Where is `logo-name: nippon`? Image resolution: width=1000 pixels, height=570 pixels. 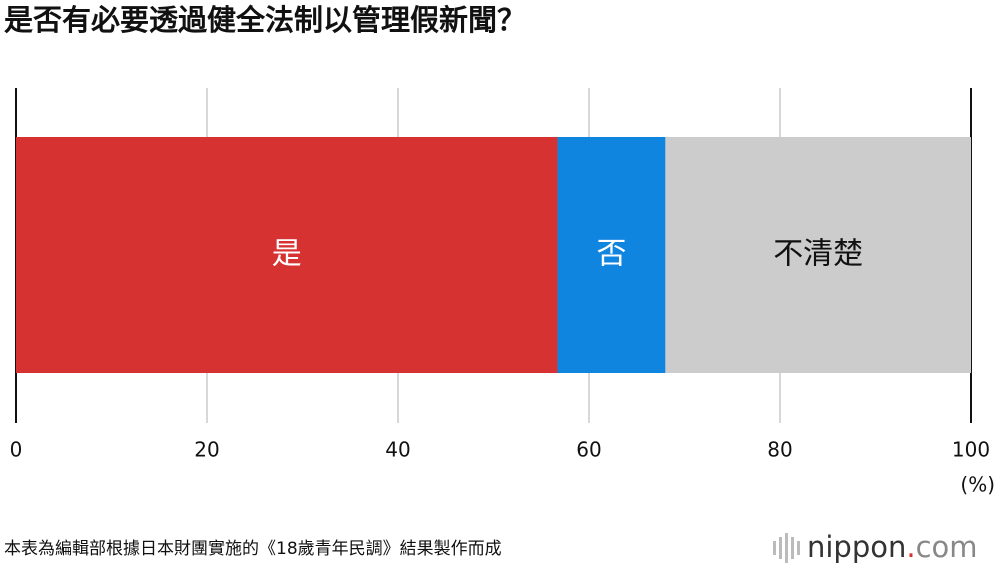
logo-name: nippon is located at coordinates (856, 547).